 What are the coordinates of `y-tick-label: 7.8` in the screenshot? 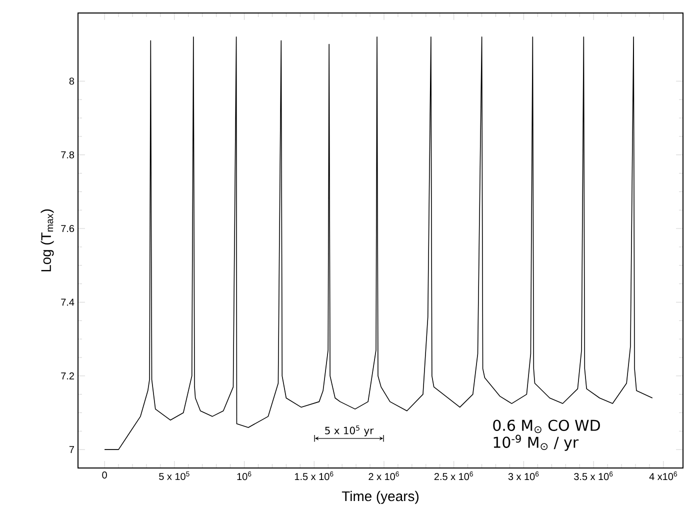 It's located at (67, 154).